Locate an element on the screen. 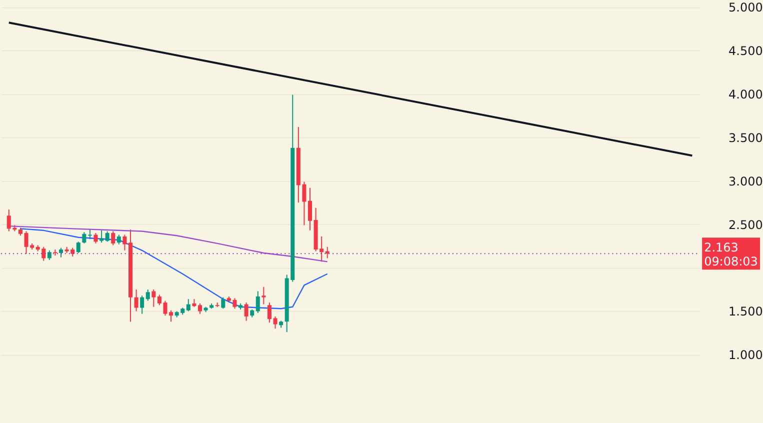  y-tick-label: 4.000 is located at coordinates (745, 94).